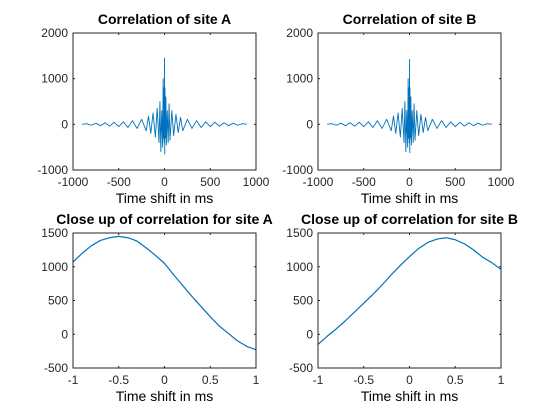  I want to click on panel-4-ytick-label-3: 500, so click(303, 301).